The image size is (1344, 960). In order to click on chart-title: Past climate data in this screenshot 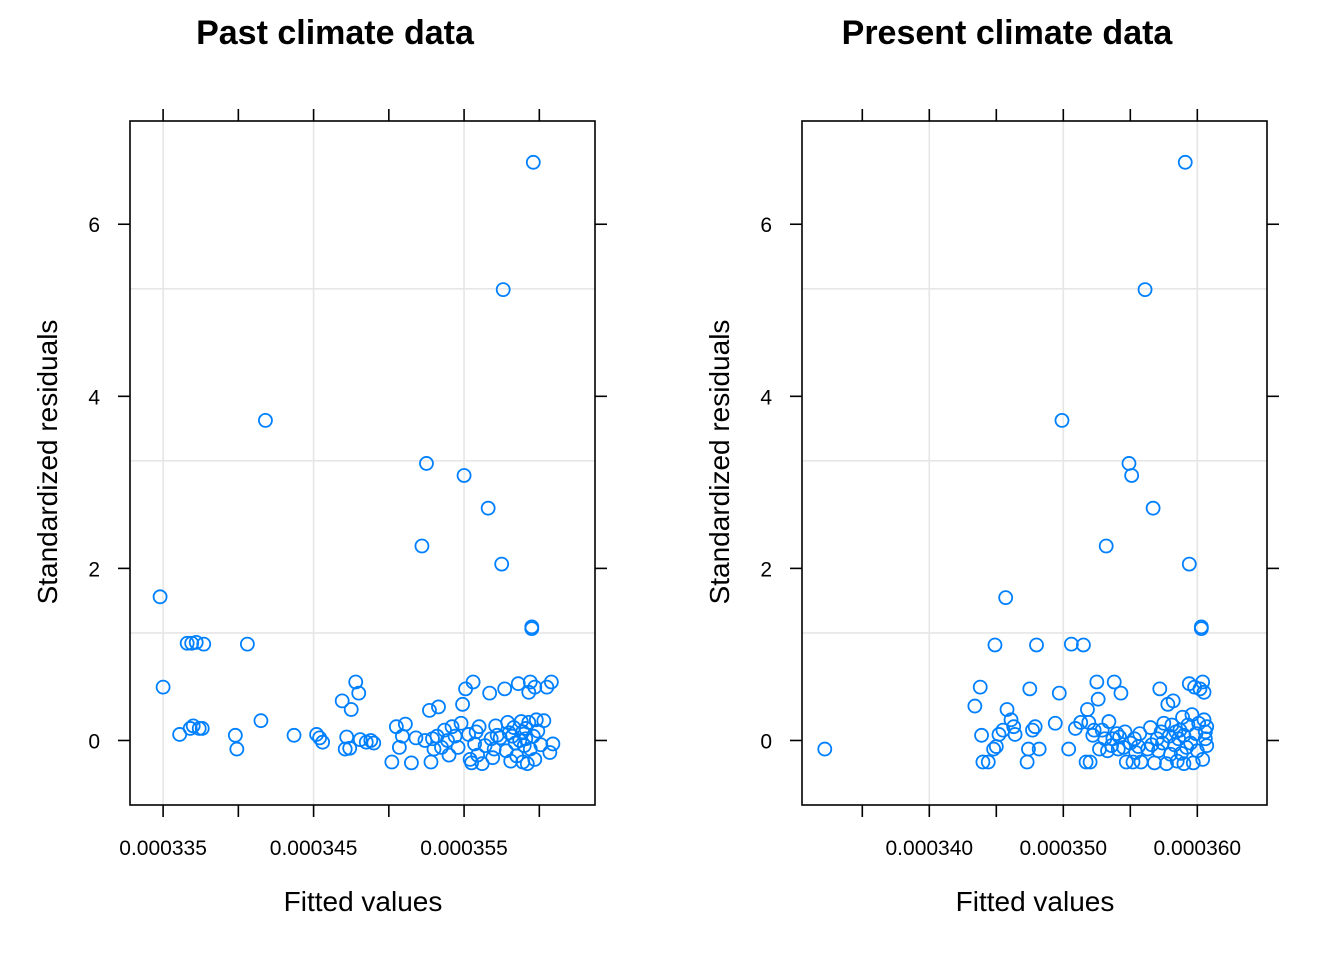, I will do `click(335, 33)`.